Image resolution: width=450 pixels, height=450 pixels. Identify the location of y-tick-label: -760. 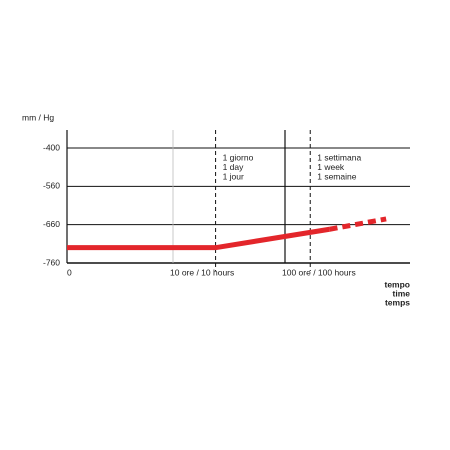
(51, 262).